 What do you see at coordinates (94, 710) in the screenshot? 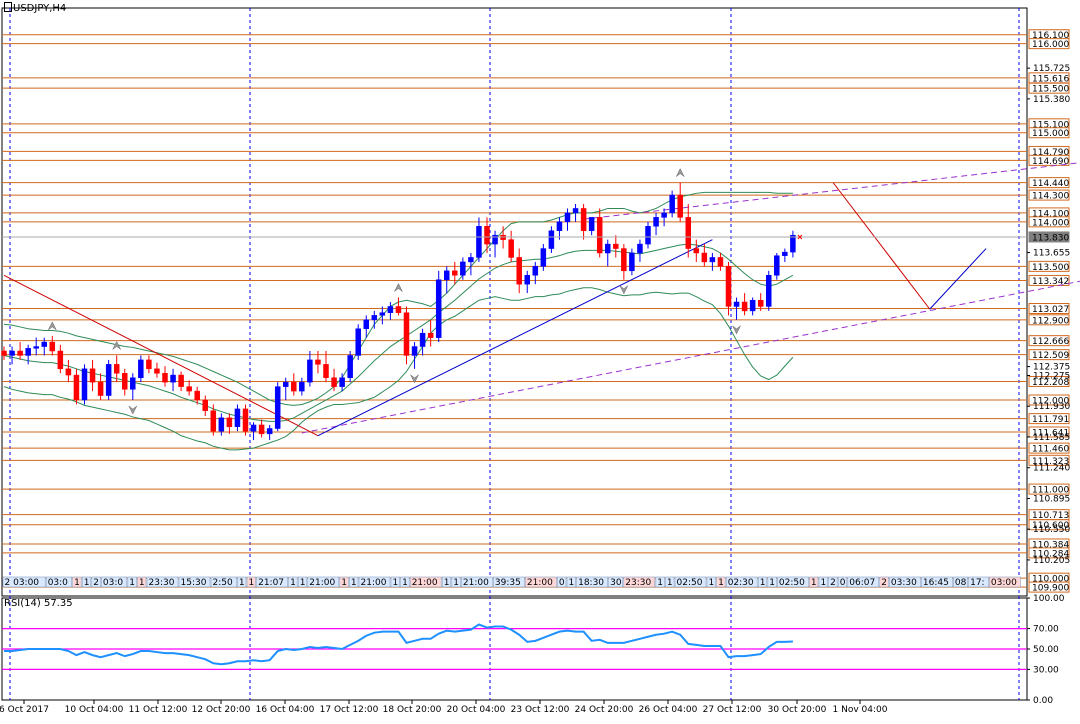
I see `time-tick-label: 10 Oct 04:00` at bounding box center [94, 710].